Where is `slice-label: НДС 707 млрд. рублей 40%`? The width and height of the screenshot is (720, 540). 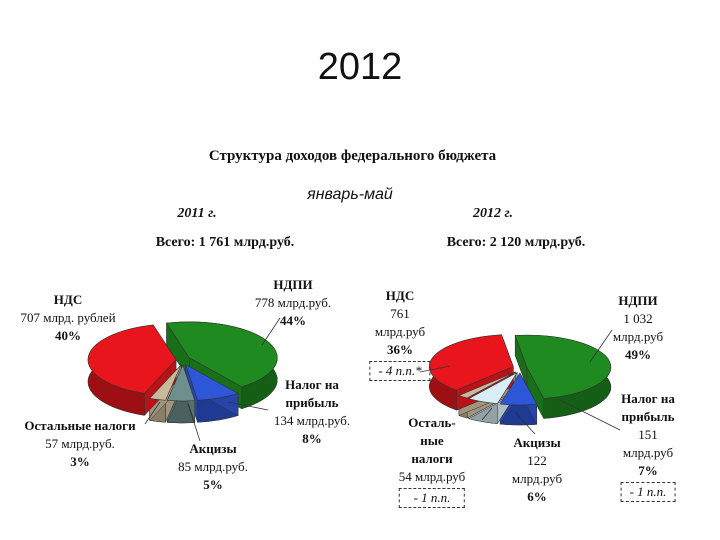
slice-label: НДС 707 млрд. рублей 40% is located at coordinates (67, 318).